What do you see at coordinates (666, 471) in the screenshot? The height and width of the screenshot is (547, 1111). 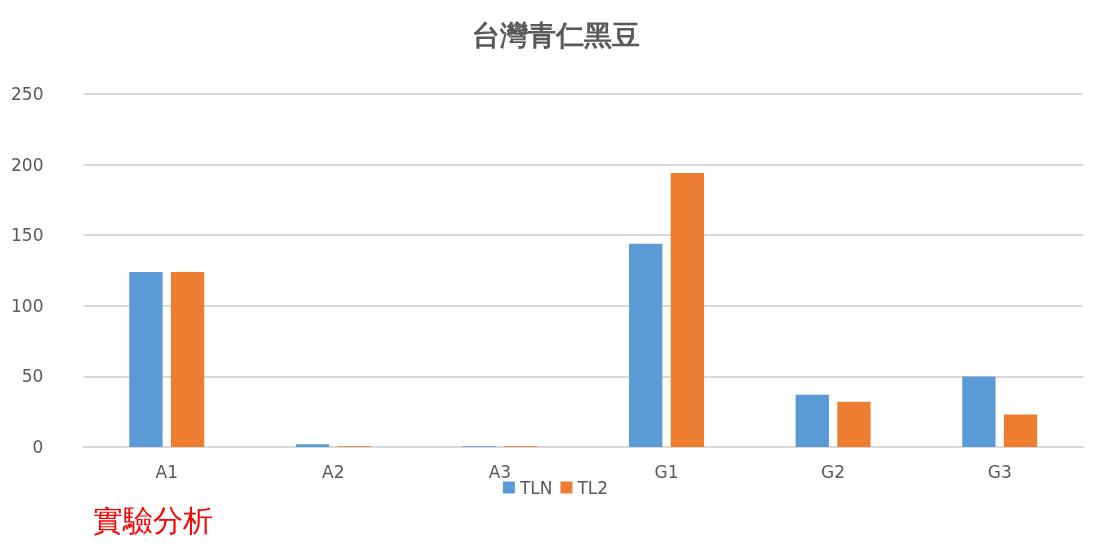 I see `x-tick-label: G1` at bounding box center [666, 471].